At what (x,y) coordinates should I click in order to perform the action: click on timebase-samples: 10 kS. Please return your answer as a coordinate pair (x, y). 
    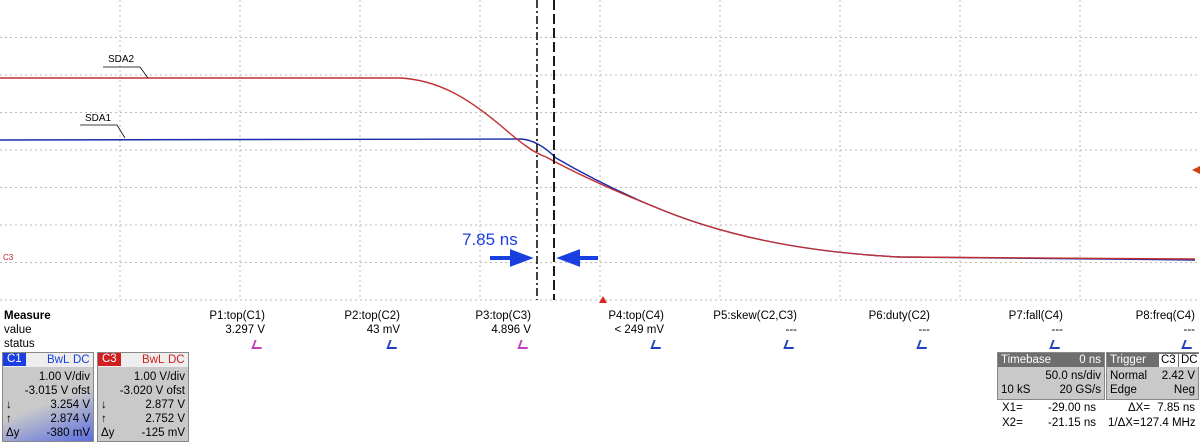
    Looking at the image, I should click on (1016, 390).